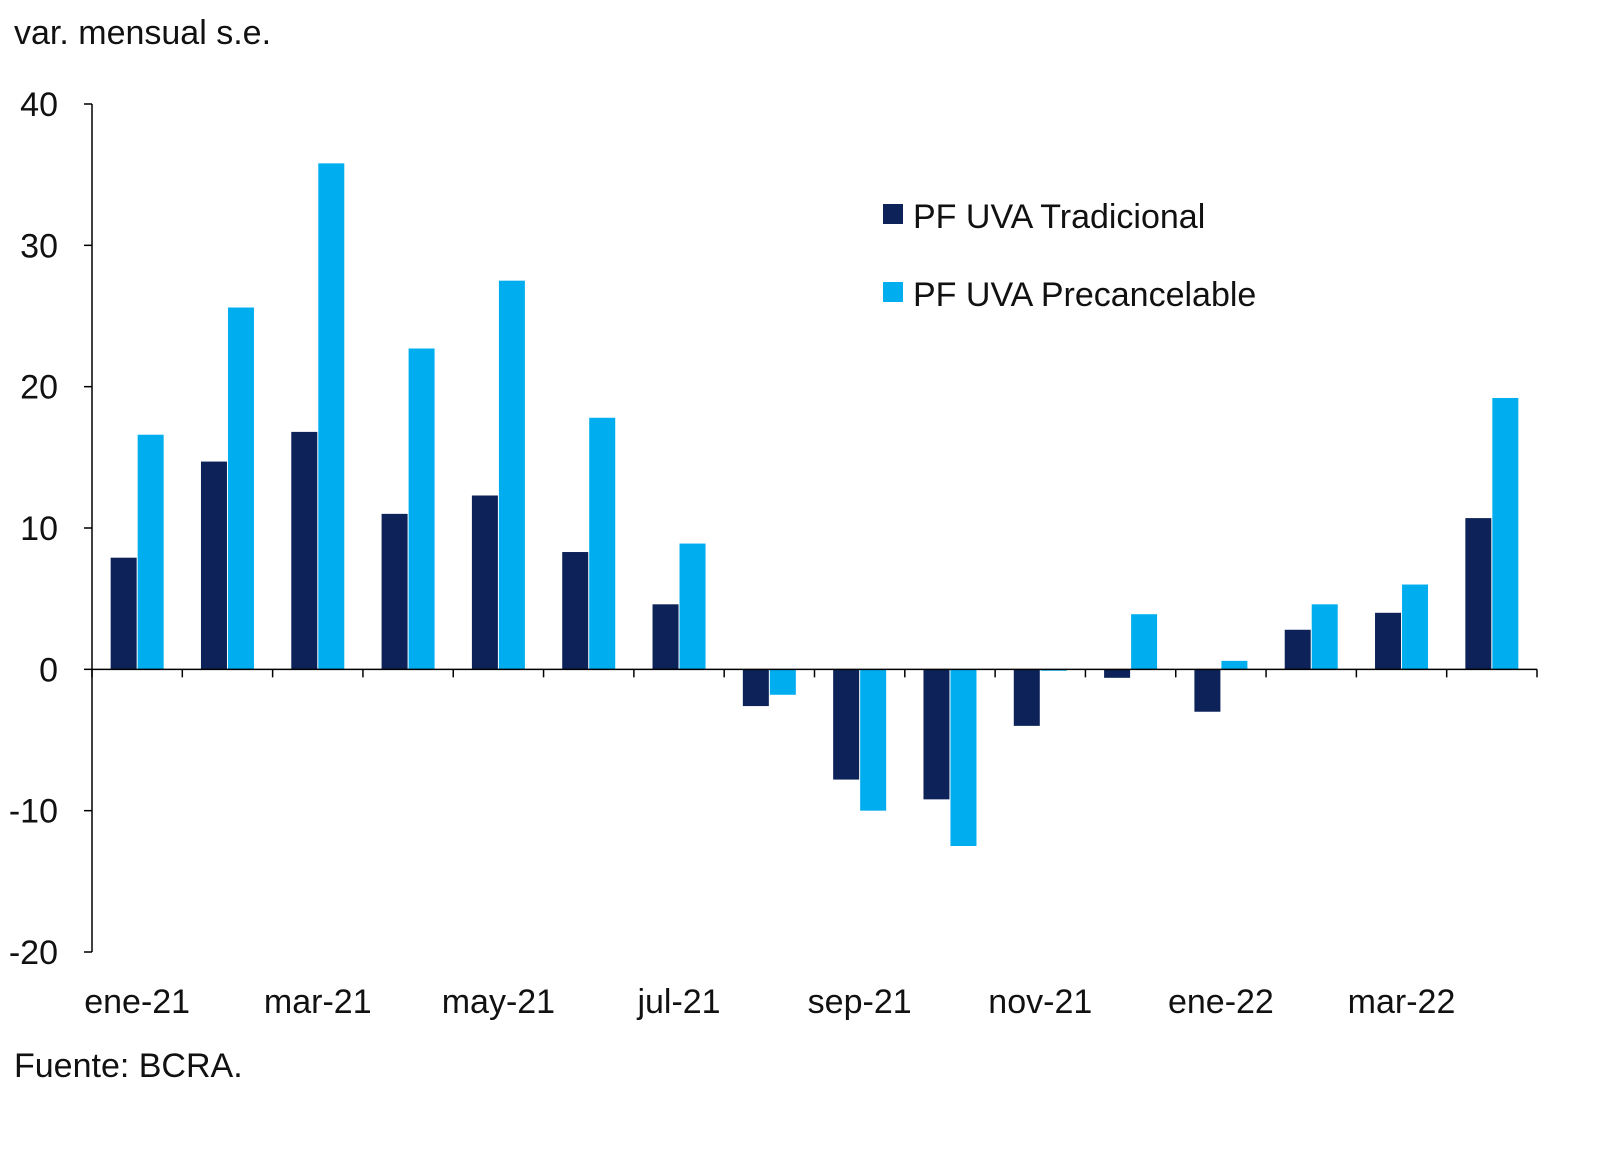 The width and height of the screenshot is (1620, 1158). Describe the element at coordinates (1084, 295) in the screenshot. I see `legend-label-1: PF UVA Precancelable` at that location.